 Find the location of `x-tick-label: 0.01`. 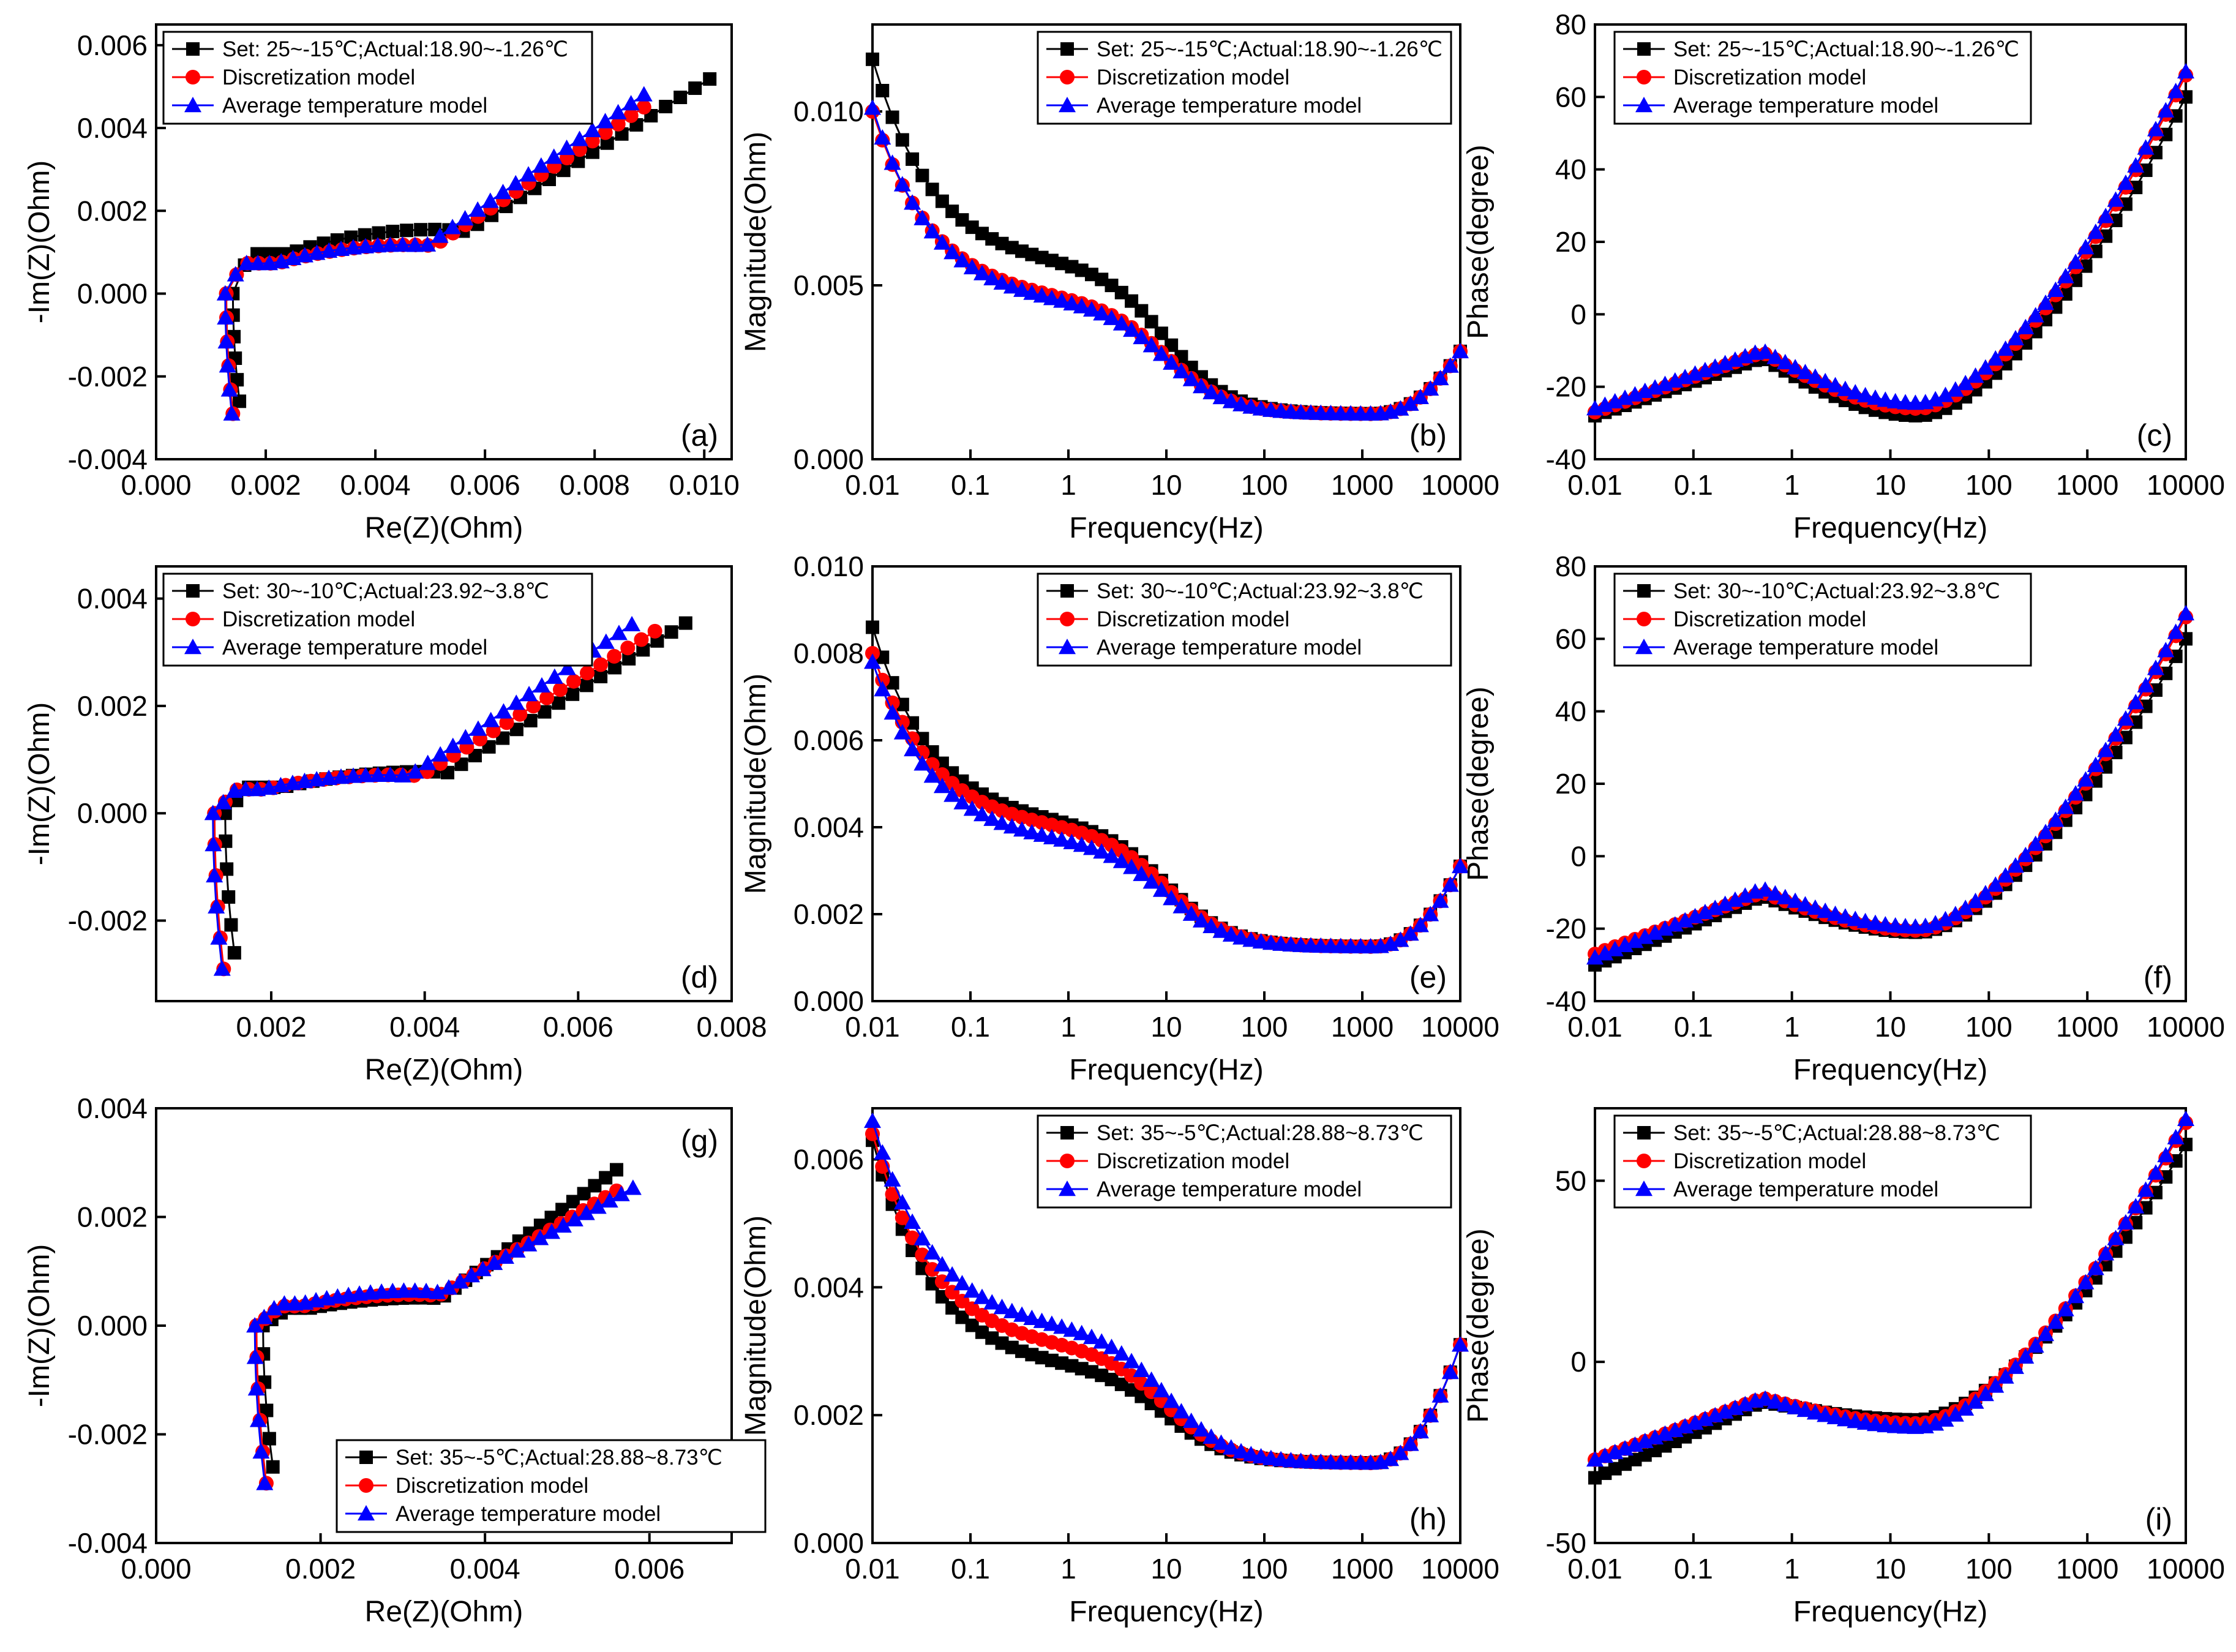

x-tick-label: 0.01 is located at coordinates (1595, 1027).